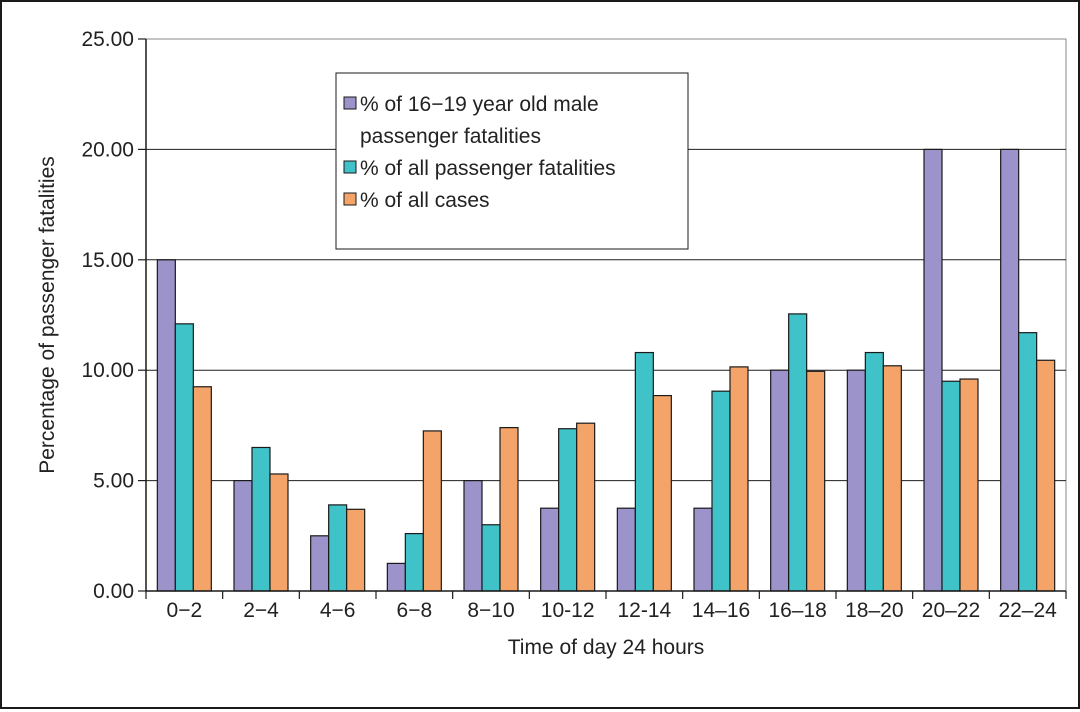  Describe the element at coordinates (107, 315) in the screenshot. I see `y-tick-labels: 0.00 5.00 10.00 15.00 20.00 25.00` at that location.